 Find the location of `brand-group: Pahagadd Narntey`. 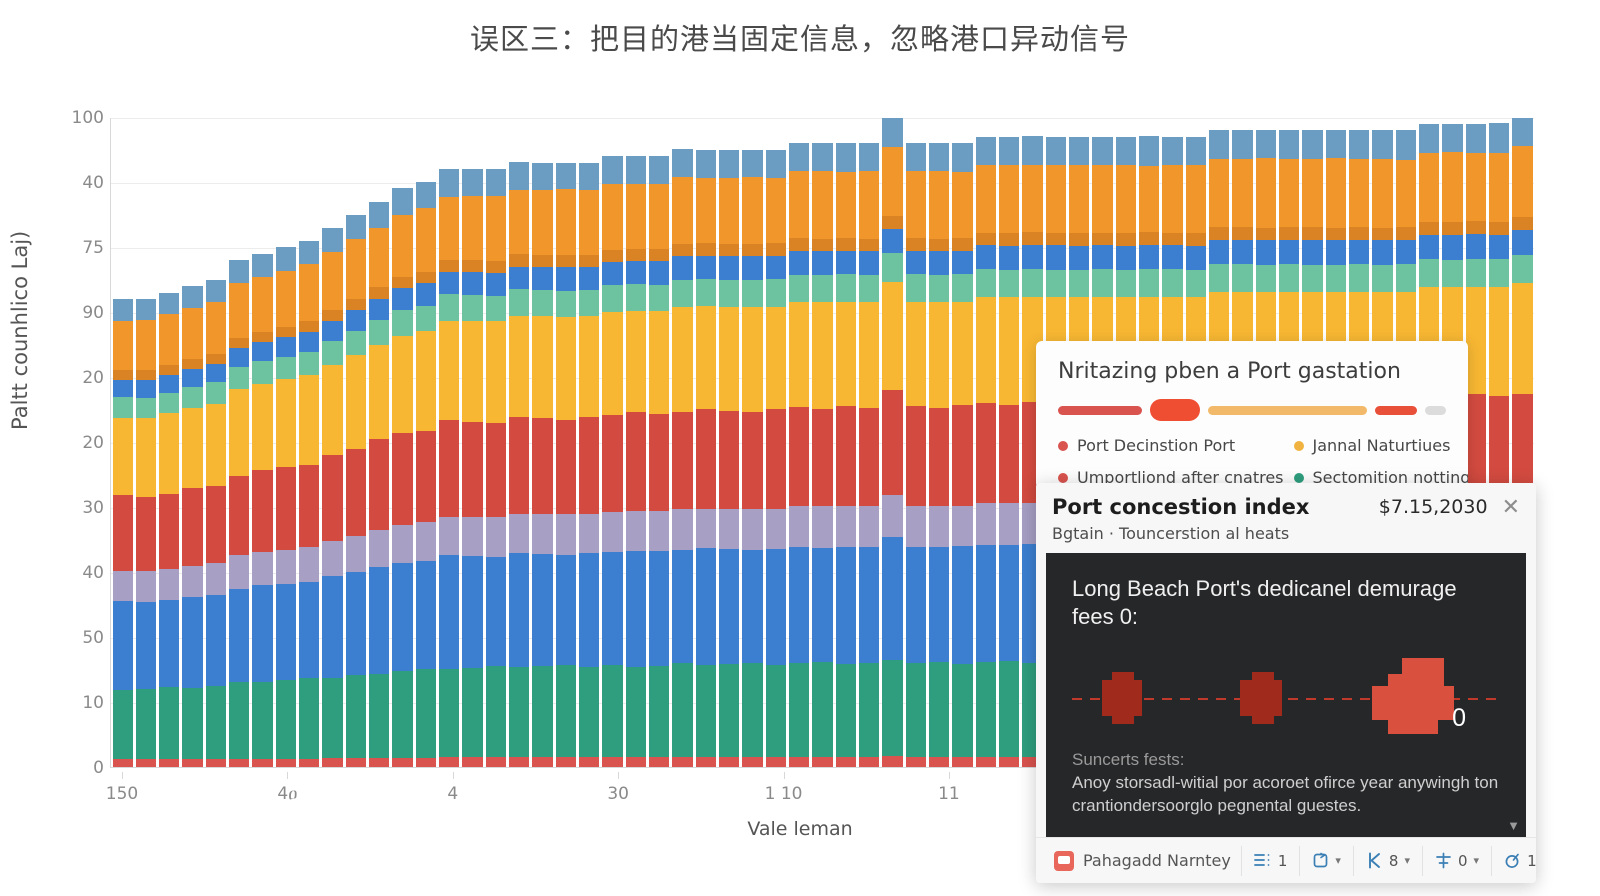

brand-group: Pahagadd Narntey is located at coordinates (1142, 860).